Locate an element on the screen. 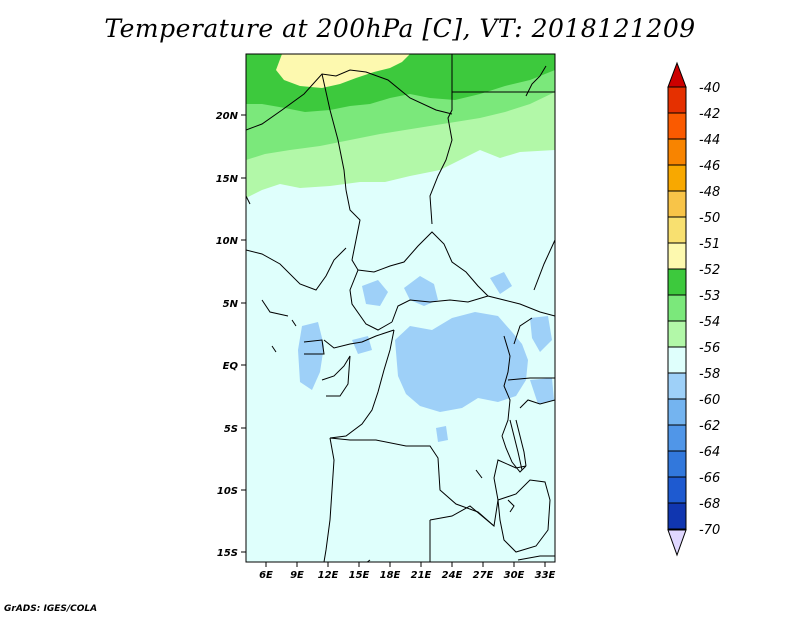  colorbar-label: -52 is located at coordinates (709, 270).